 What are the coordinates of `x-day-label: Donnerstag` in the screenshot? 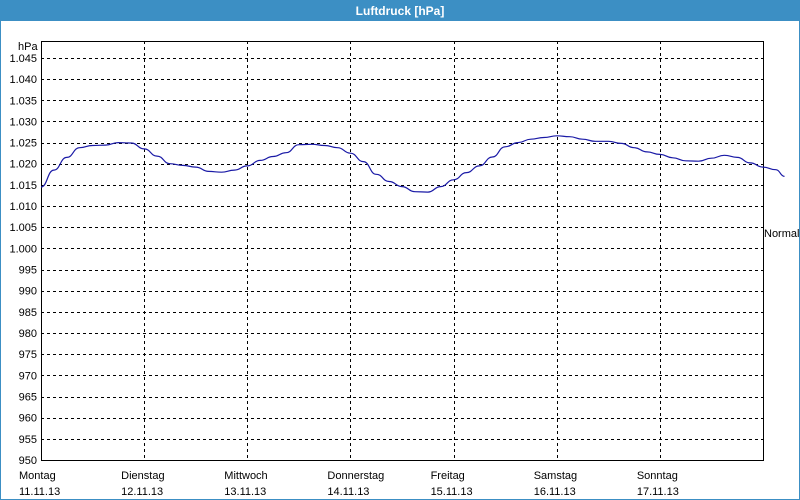 It's located at (355, 476).